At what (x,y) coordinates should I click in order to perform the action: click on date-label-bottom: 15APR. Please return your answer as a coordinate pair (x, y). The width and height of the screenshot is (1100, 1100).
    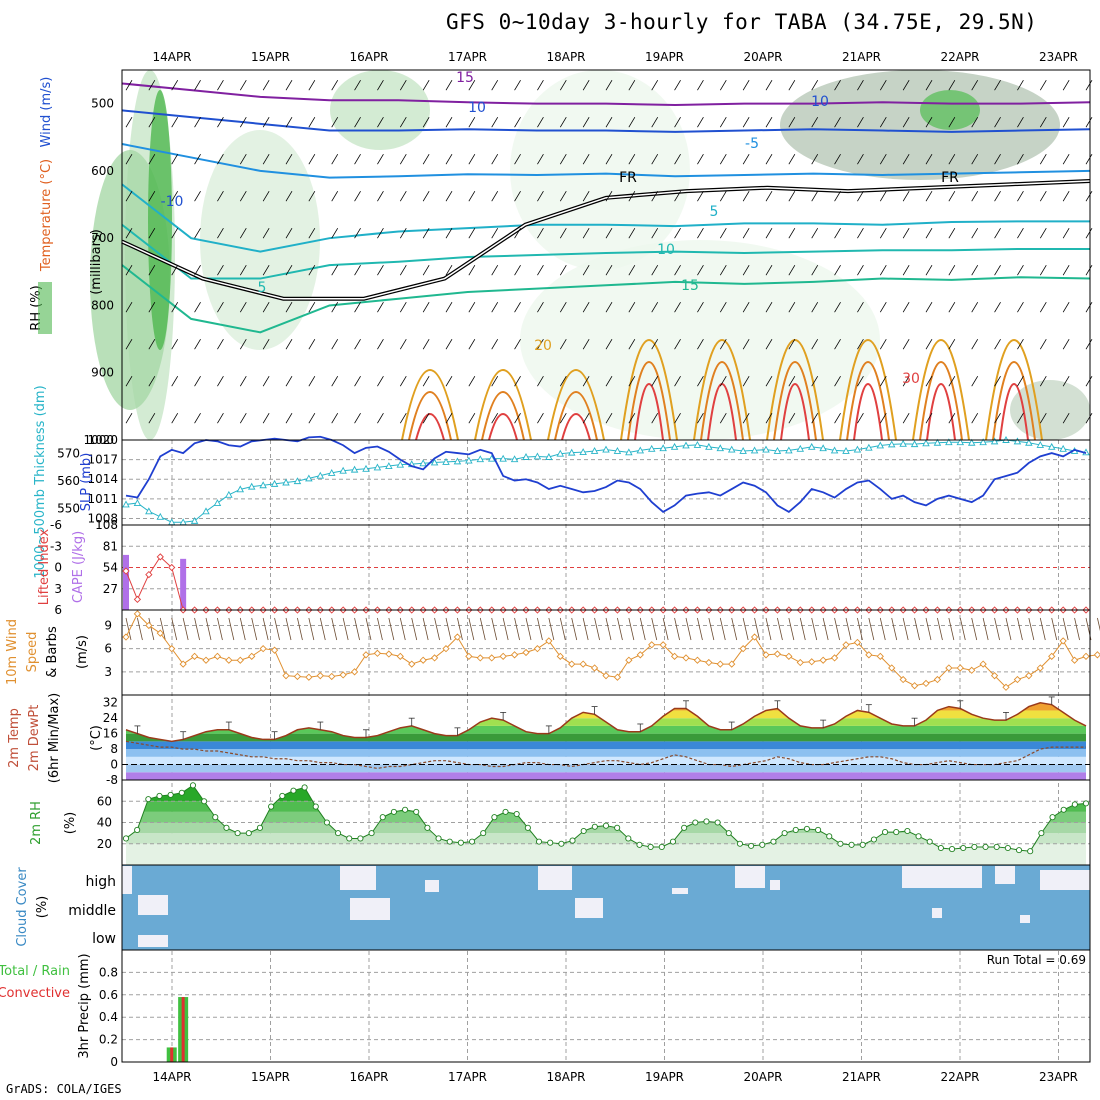
    Looking at the image, I should click on (270, 1077).